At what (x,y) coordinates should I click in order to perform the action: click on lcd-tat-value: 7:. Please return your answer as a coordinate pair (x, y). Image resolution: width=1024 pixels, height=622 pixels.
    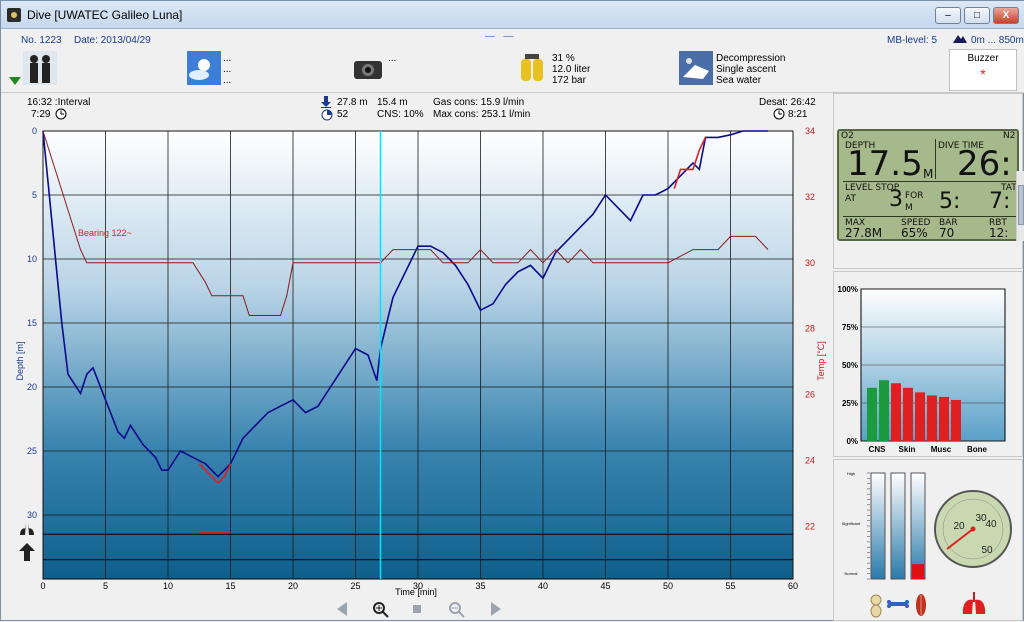
    Looking at the image, I should click on (1000, 201).